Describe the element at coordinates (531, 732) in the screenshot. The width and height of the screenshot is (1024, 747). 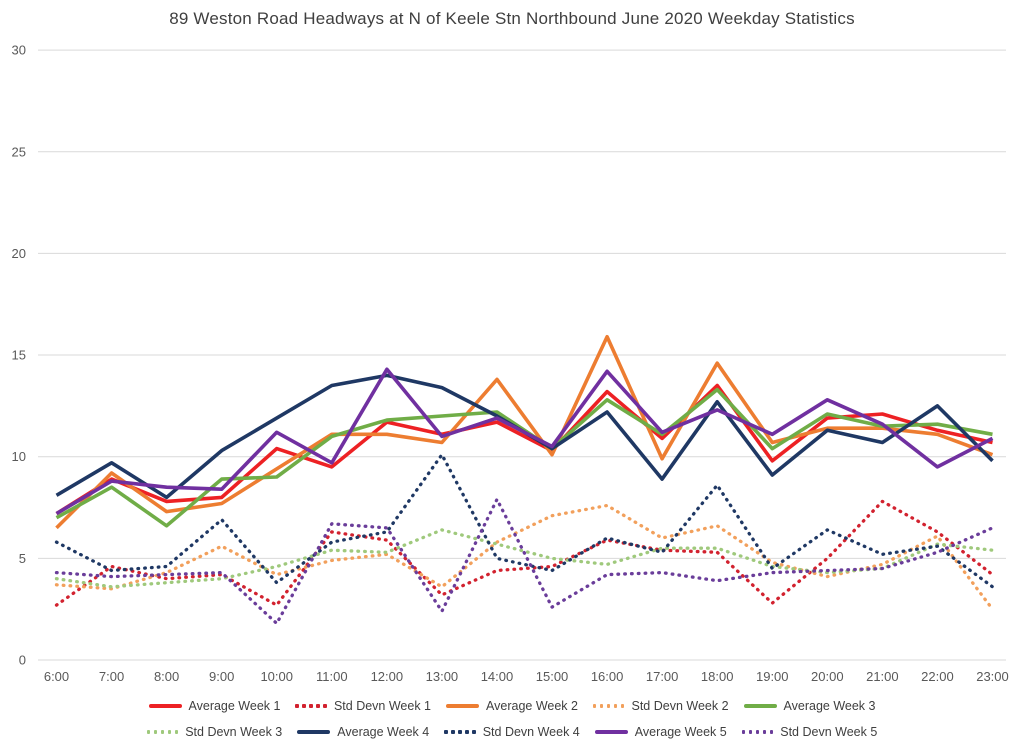
I see `legend-label-std-devn-week-4: Std Devn Week 4` at that location.